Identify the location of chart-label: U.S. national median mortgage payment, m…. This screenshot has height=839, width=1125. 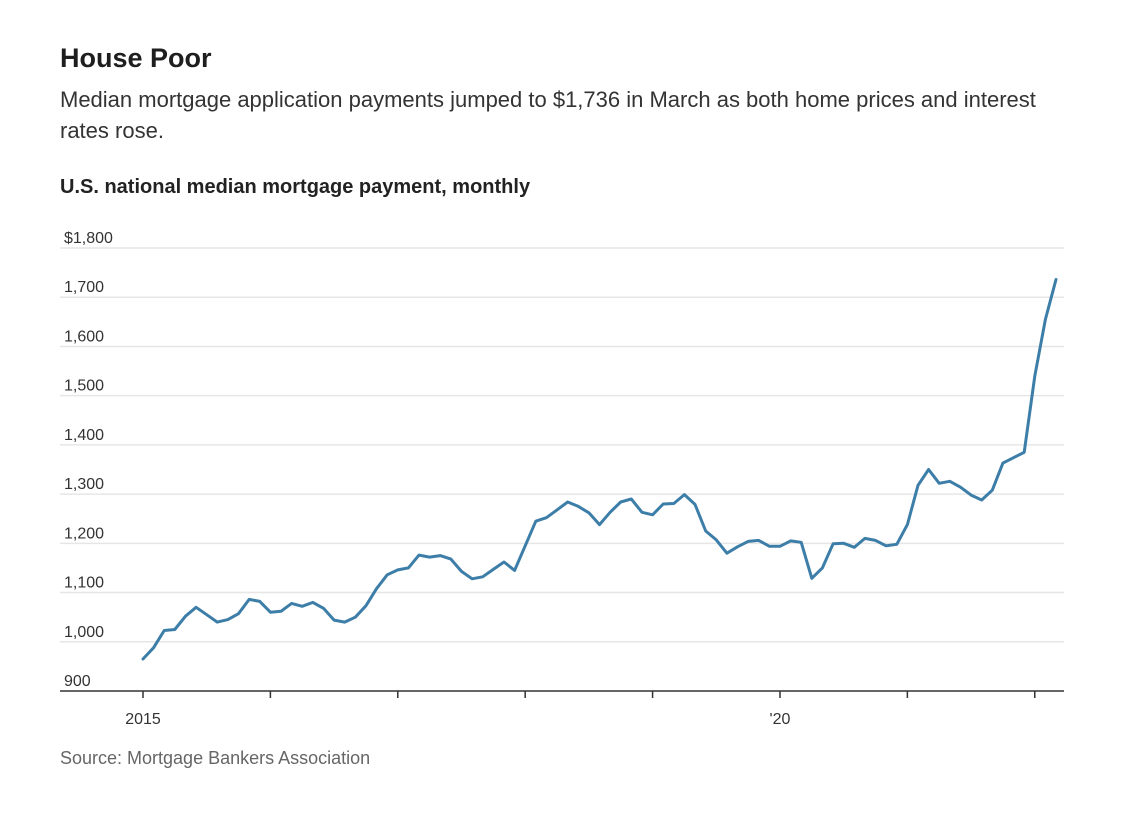
(295, 187).